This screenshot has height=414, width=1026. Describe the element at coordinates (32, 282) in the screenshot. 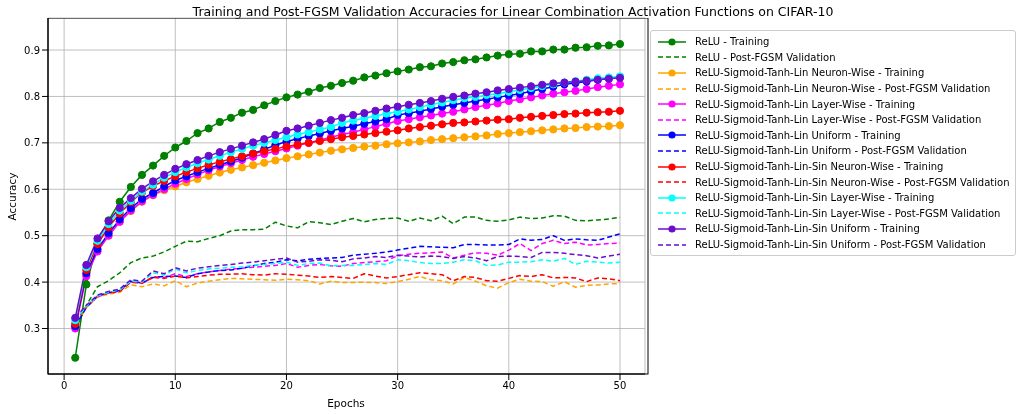

I see `y-tick-label: 0.4` at that location.